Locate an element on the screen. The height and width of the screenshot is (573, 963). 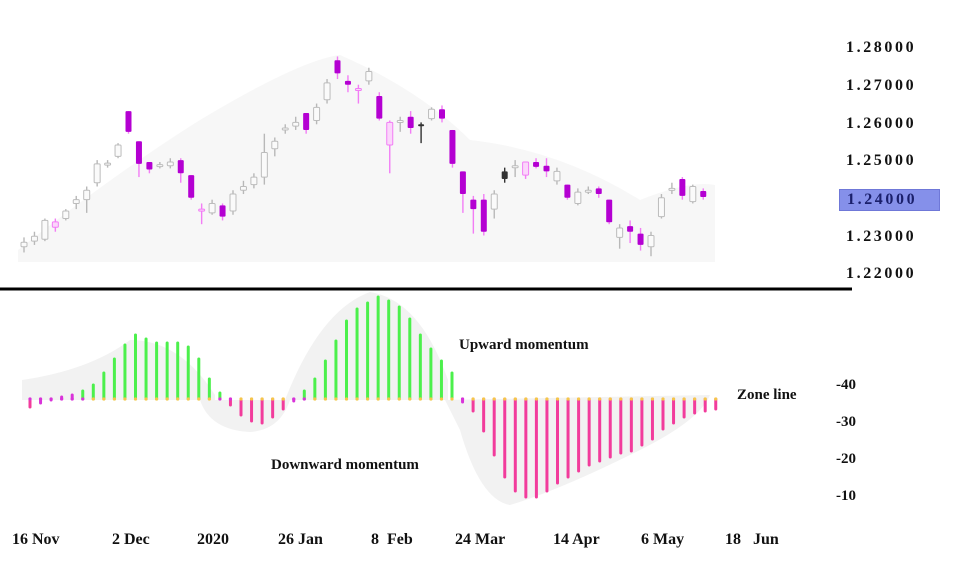
price-tick-highlighted: 1.24000 is located at coordinates (889, 200).